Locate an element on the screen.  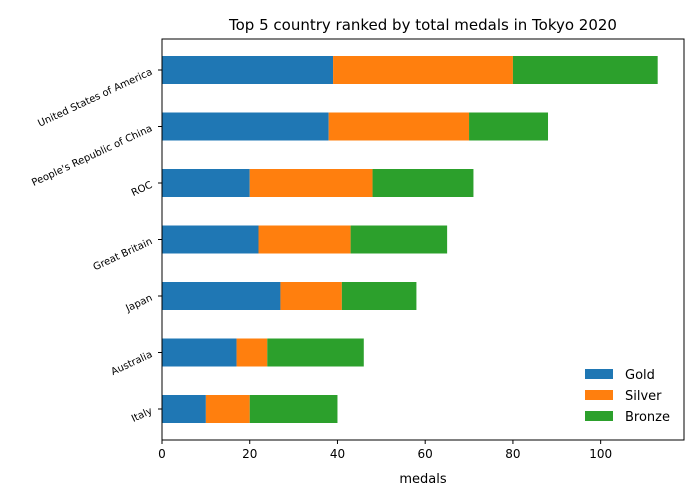
y-tick-label: United States of America is located at coordinates (95, 98).